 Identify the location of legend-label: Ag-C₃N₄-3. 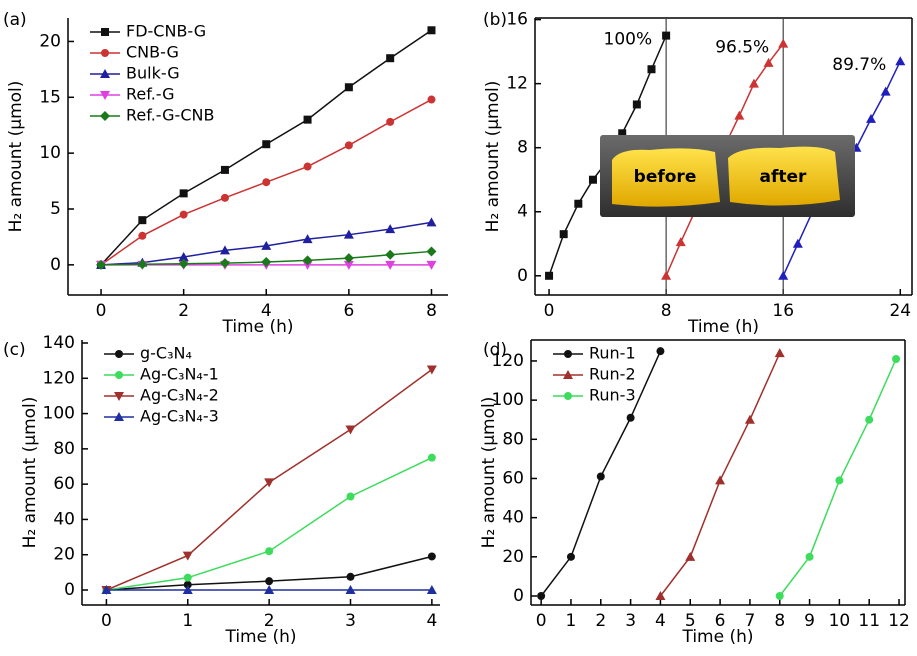
(179, 416).